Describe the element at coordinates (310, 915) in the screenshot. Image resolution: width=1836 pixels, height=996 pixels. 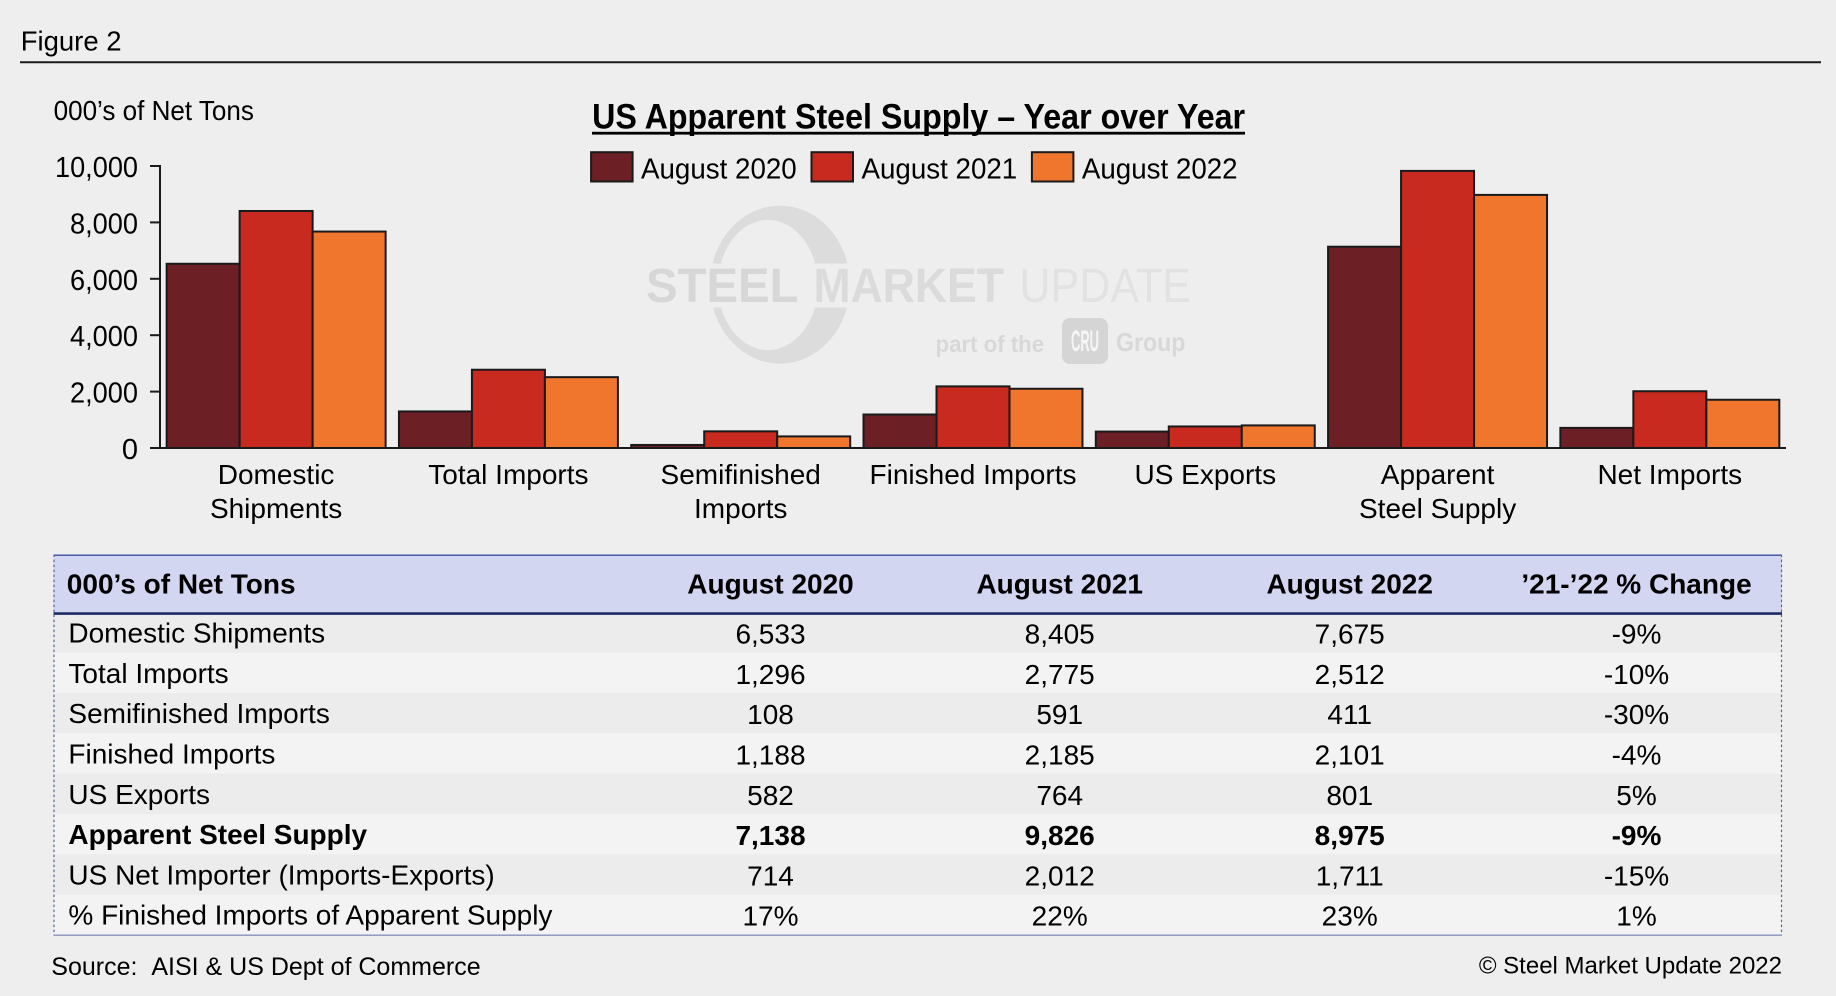
I see `svg-text:% Finished Imports of Apparent: % Finished Imports of Apparent Supply` at that location.